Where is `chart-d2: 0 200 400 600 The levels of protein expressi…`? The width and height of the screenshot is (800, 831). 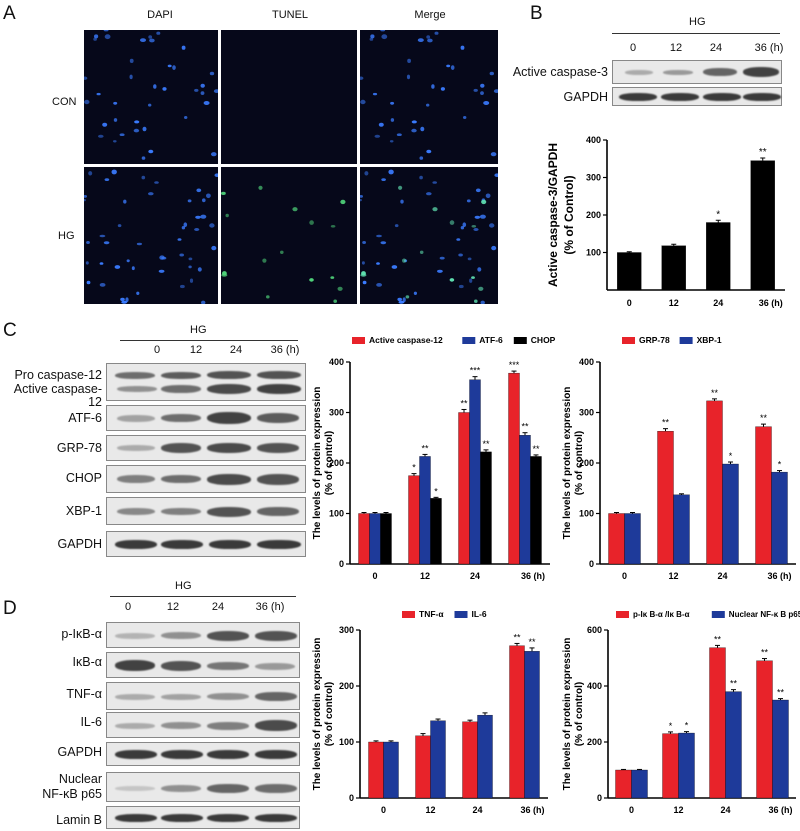
chart-d2: 0 200 400 600 The levels of protein expressi… is located at coordinates (681, 712).